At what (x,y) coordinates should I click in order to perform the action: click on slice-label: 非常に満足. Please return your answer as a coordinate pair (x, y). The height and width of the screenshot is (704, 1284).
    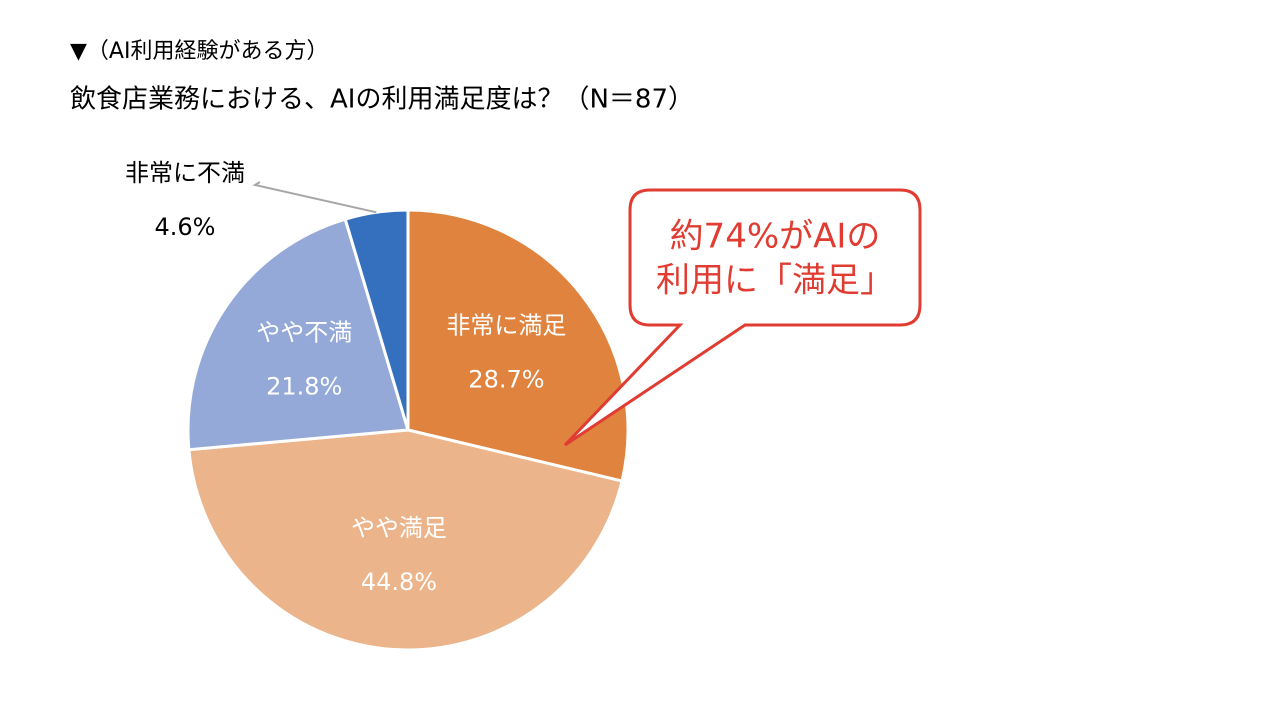
    Looking at the image, I should click on (506, 325).